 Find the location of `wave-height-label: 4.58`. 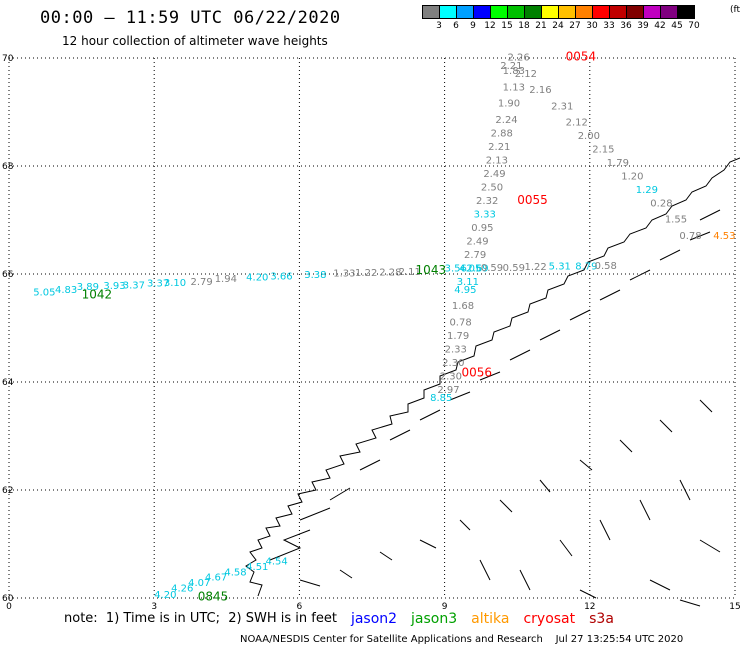

wave-height-label: 4.58 is located at coordinates (235, 572).